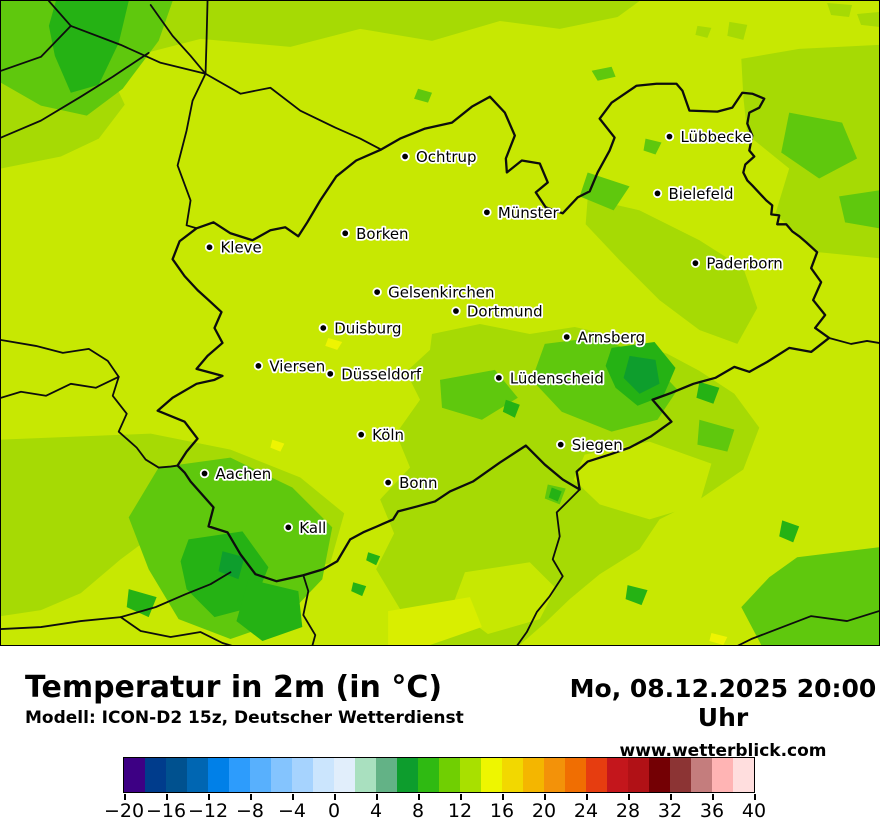 This screenshot has height=830, width=880. Describe the element at coordinates (700, 194) in the screenshot. I see `city-label: Bielefeld` at that location.